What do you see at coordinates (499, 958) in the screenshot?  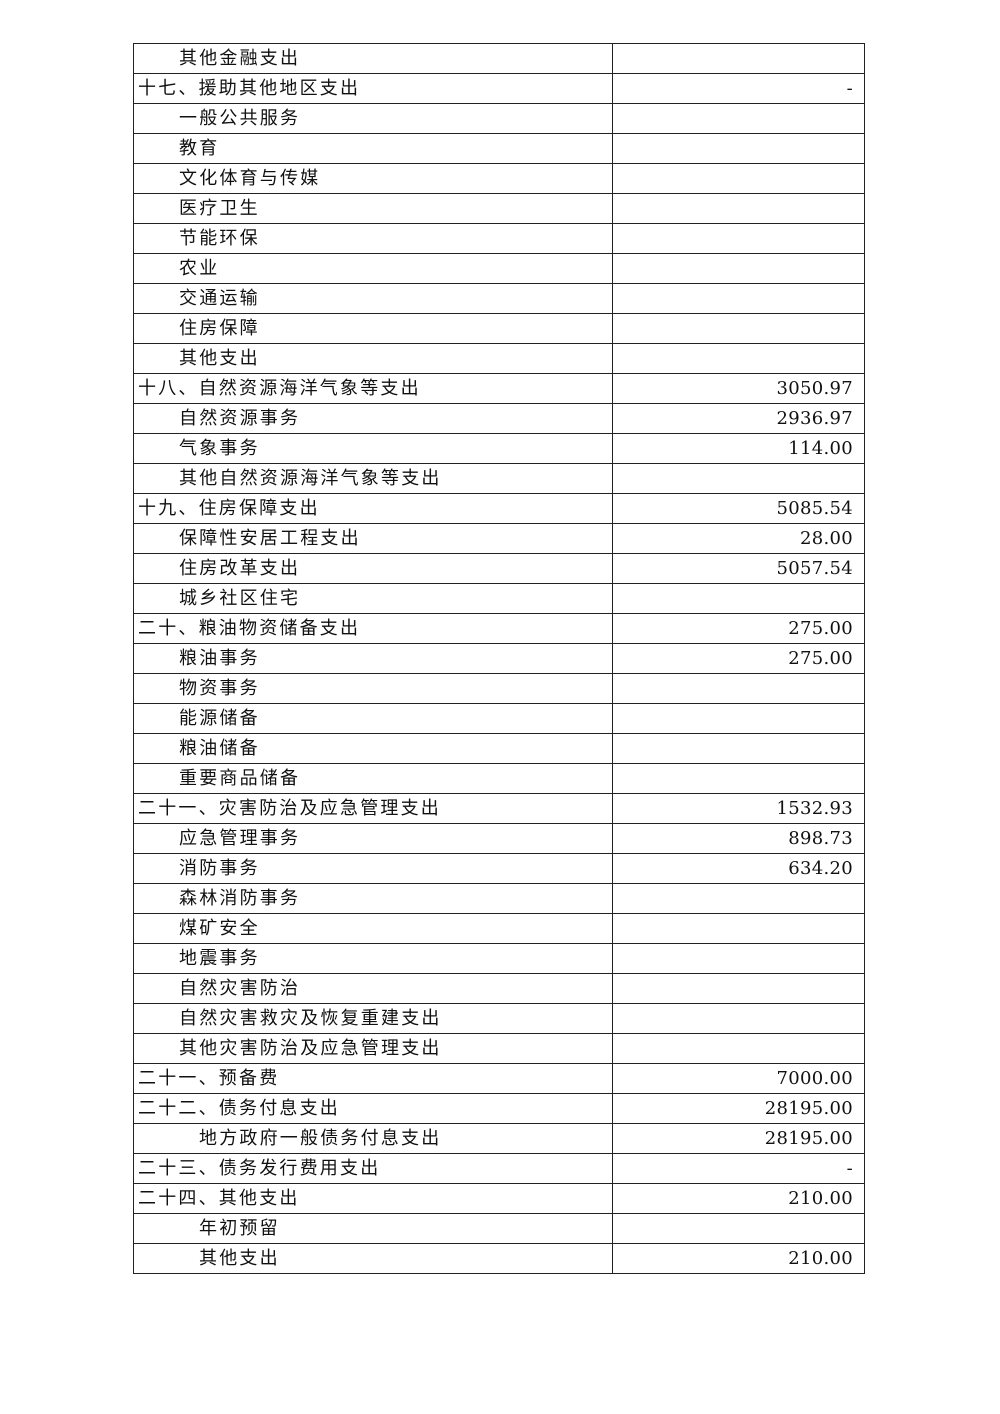 I see `table-row: 地震事务` at bounding box center [499, 958].